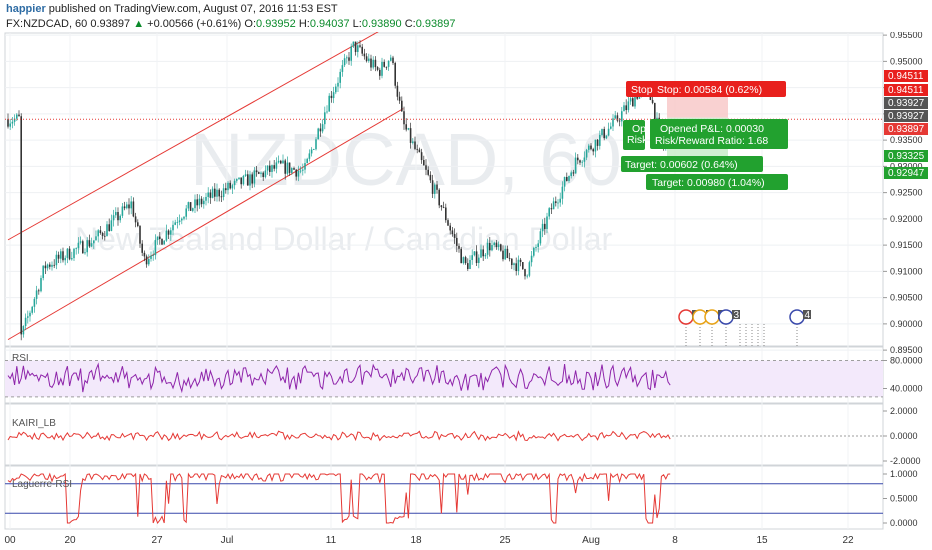 This screenshot has width=932, height=550. What do you see at coordinates (706, 89) in the screenshot?
I see `stop-label-bg` at bounding box center [706, 89].